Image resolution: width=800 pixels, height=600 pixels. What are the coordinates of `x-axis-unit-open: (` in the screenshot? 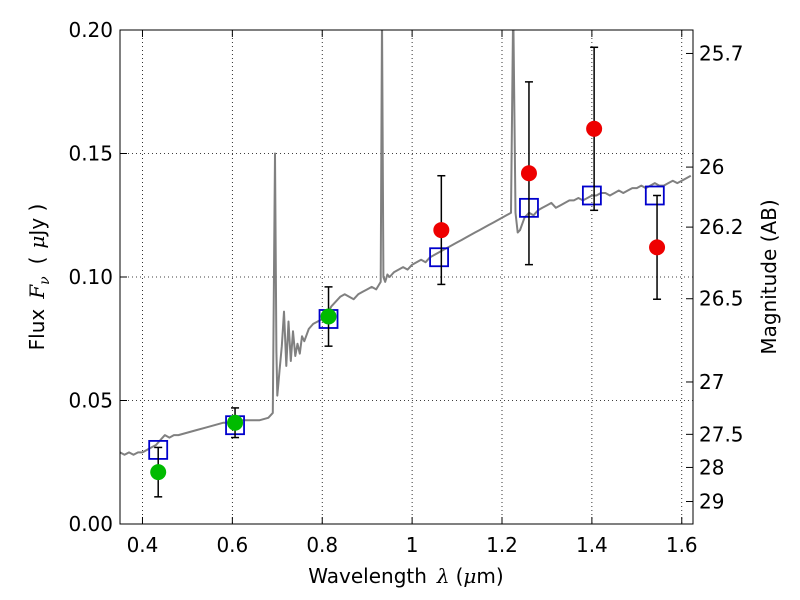 It's located at (460, 576).